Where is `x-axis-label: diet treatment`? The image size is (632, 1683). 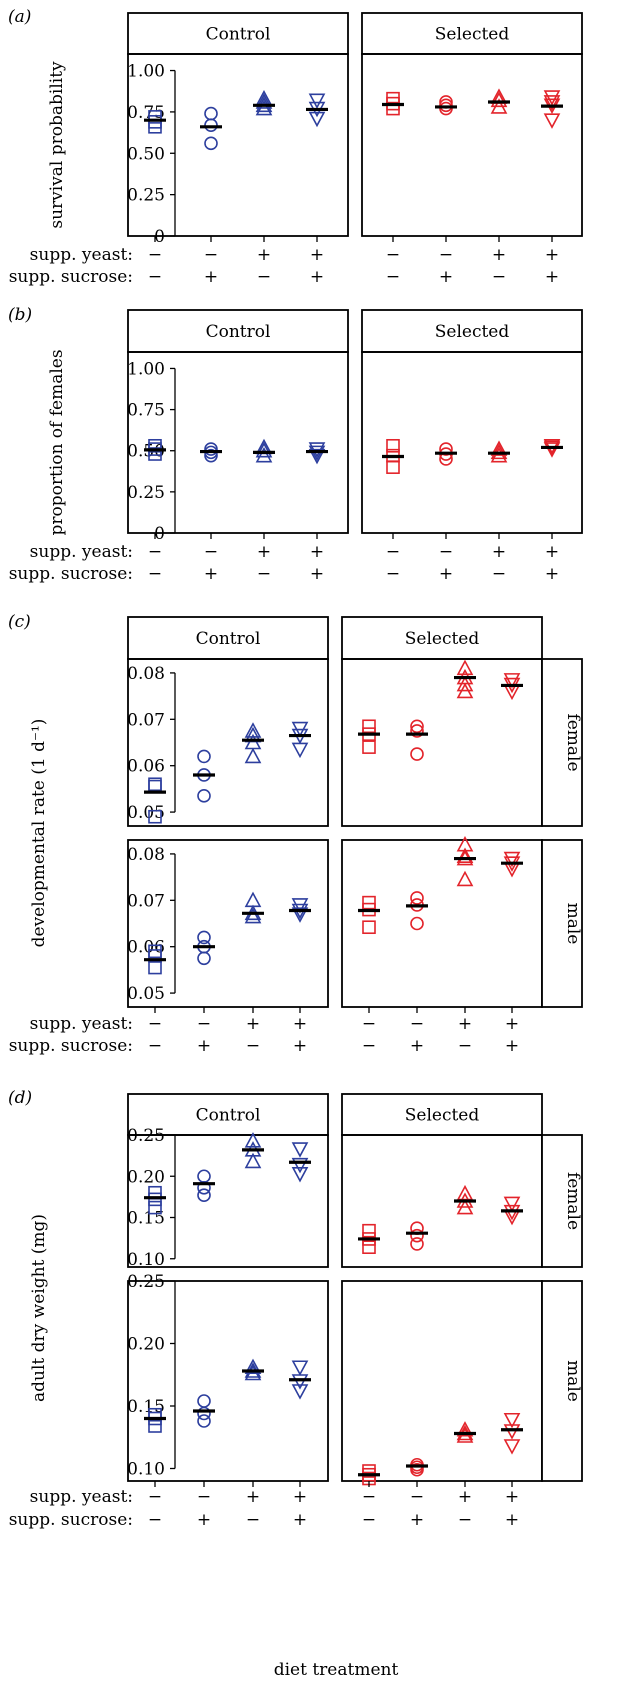 x-axis-label: diet treatment is located at coordinates (336, 1670).